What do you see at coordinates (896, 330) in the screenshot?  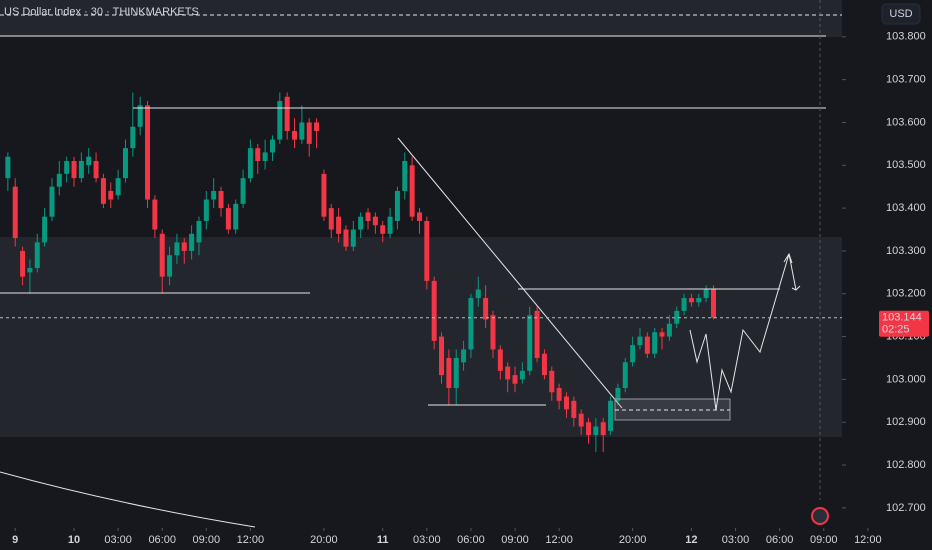 I see `countdown: 02:25` at bounding box center [896, 330].